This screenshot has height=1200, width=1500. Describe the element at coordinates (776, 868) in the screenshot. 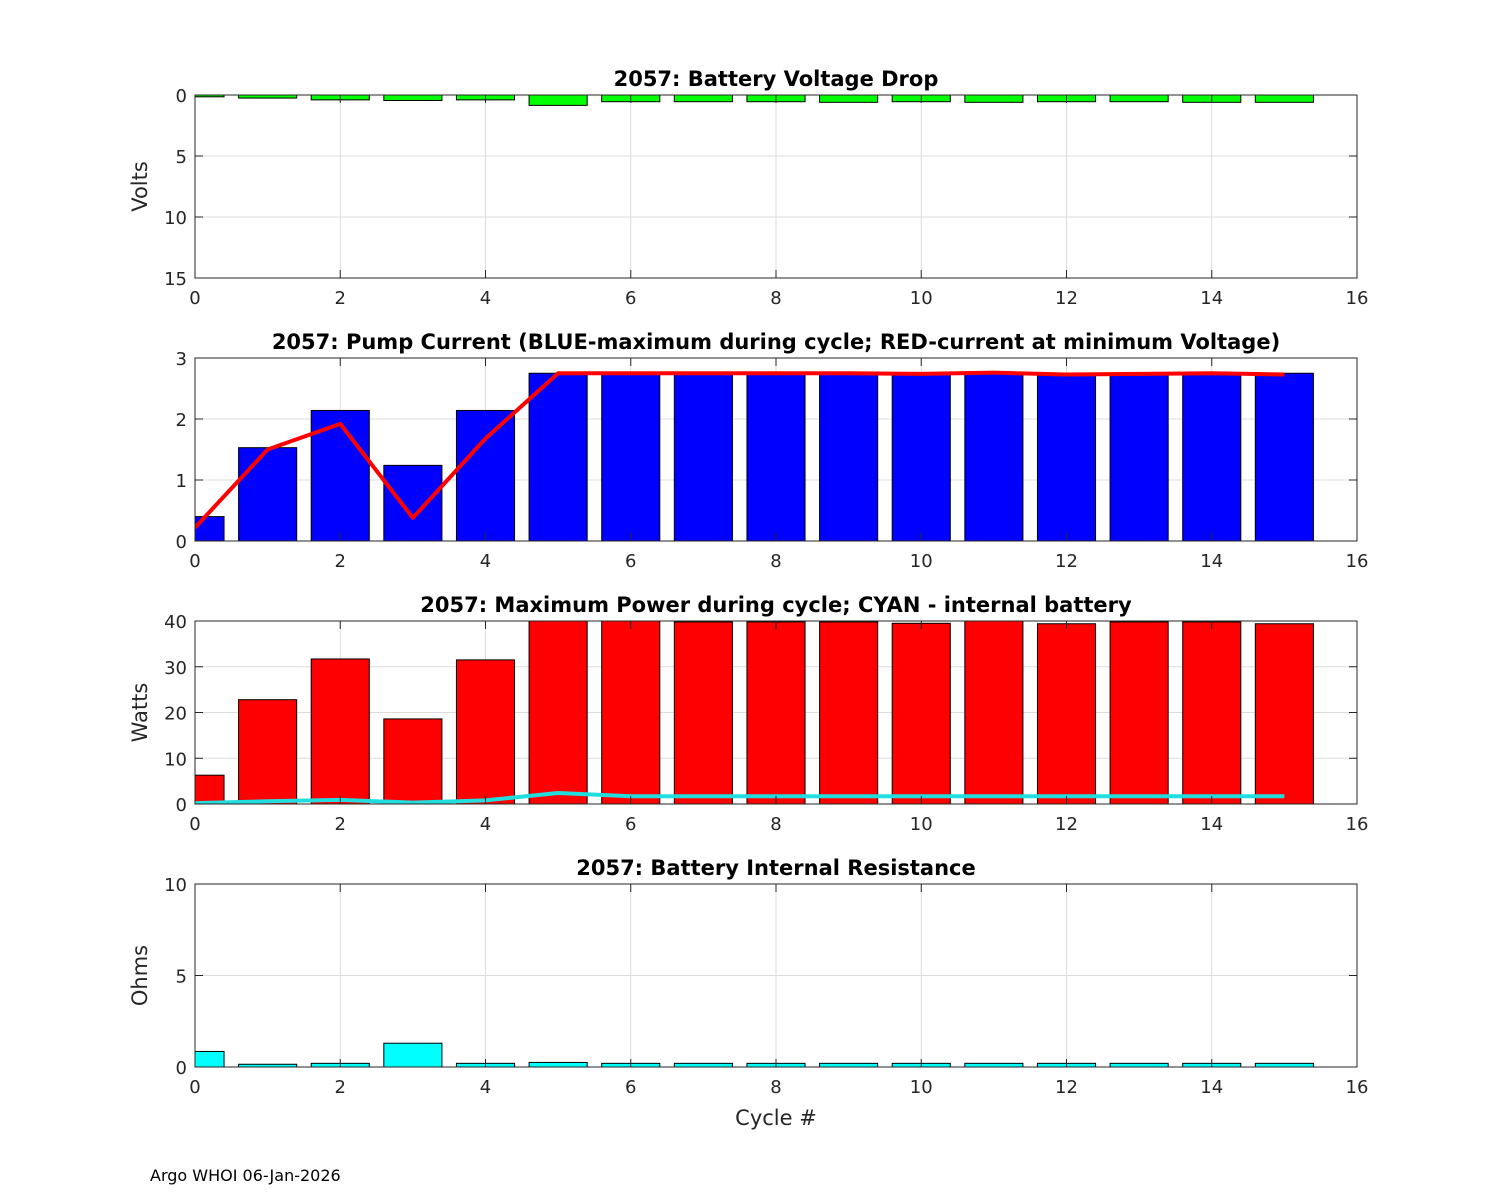

I see `chart-title: 2057: Battery Internal Resistance` at that location.